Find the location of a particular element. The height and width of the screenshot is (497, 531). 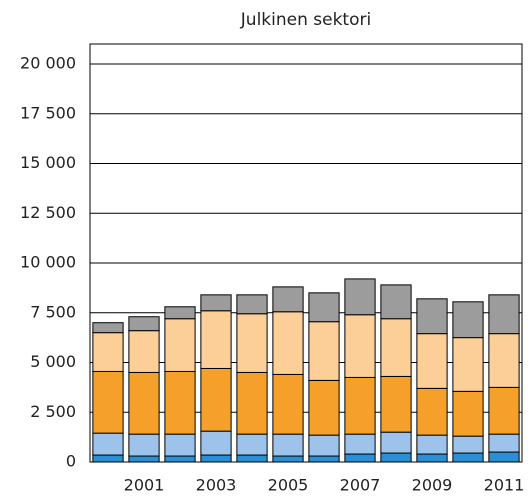

x-tick-label: 2011 is located at coordinates (504, 485).